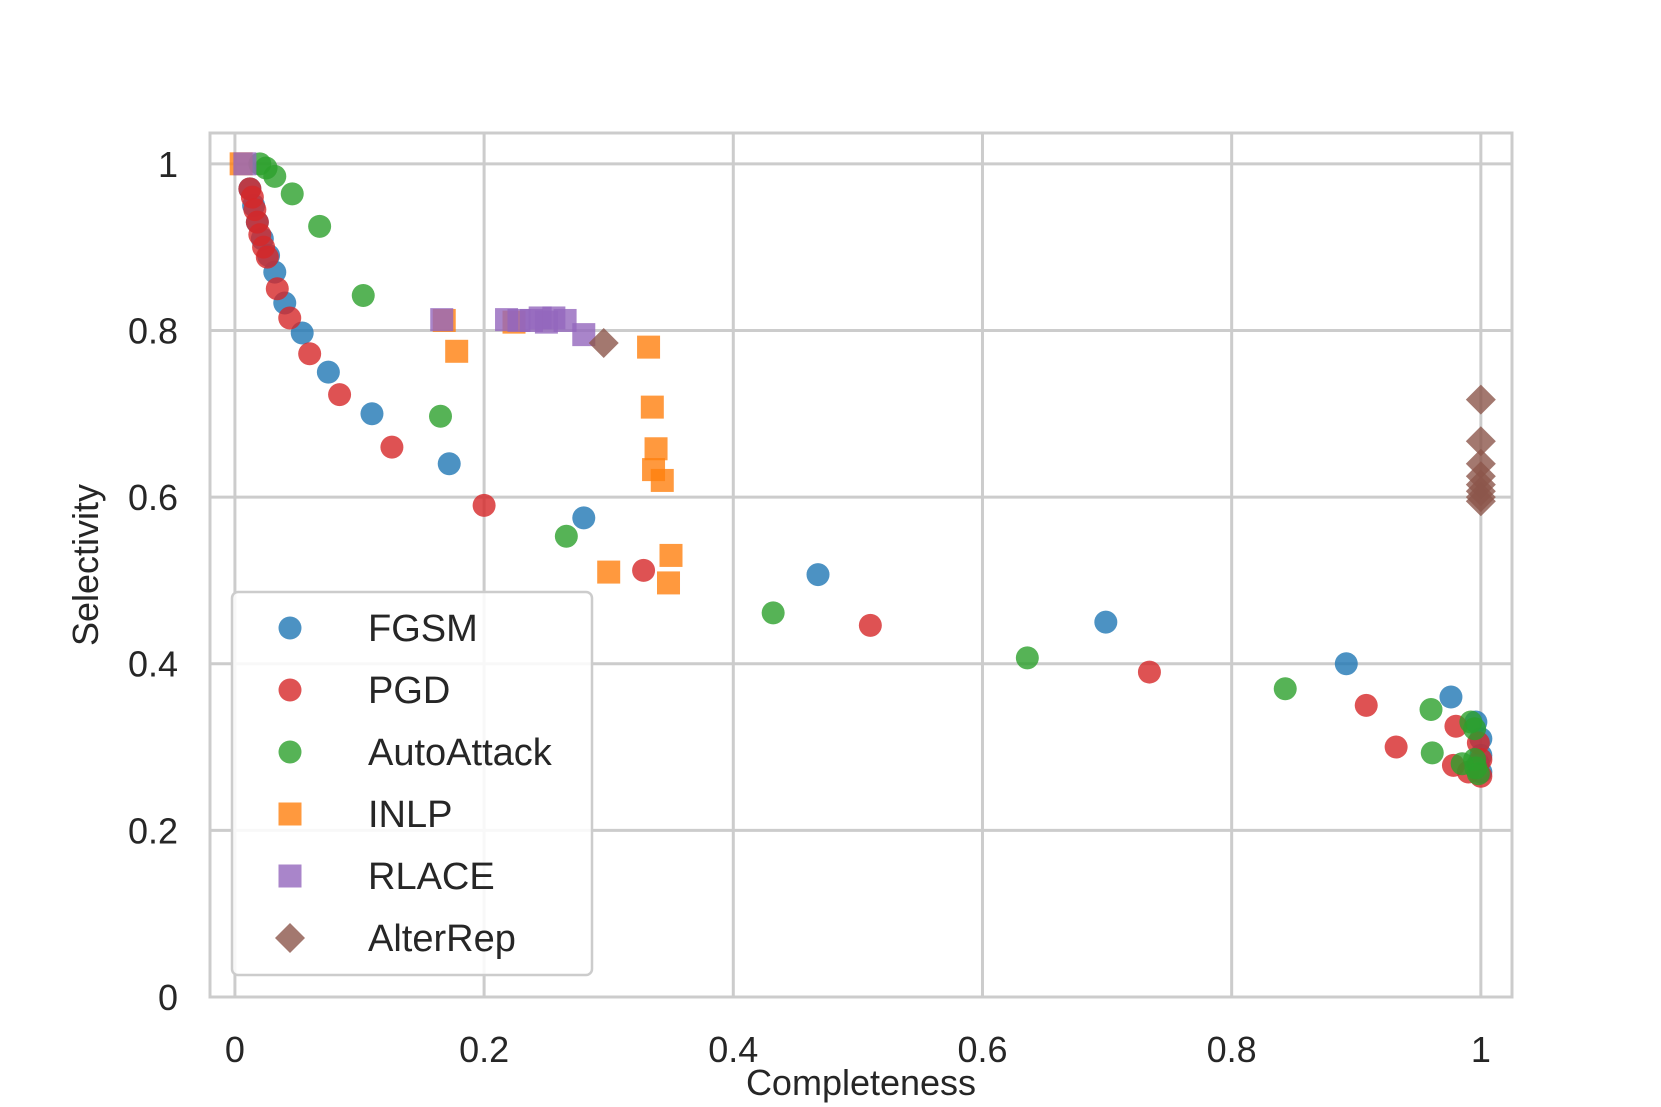 Image resolution: width=1661 pixels, height=1107 pixels. Describe the element at coordinates (1232, 1049) in the screenshot. I see `x-tick-label: 0.8` at that location.